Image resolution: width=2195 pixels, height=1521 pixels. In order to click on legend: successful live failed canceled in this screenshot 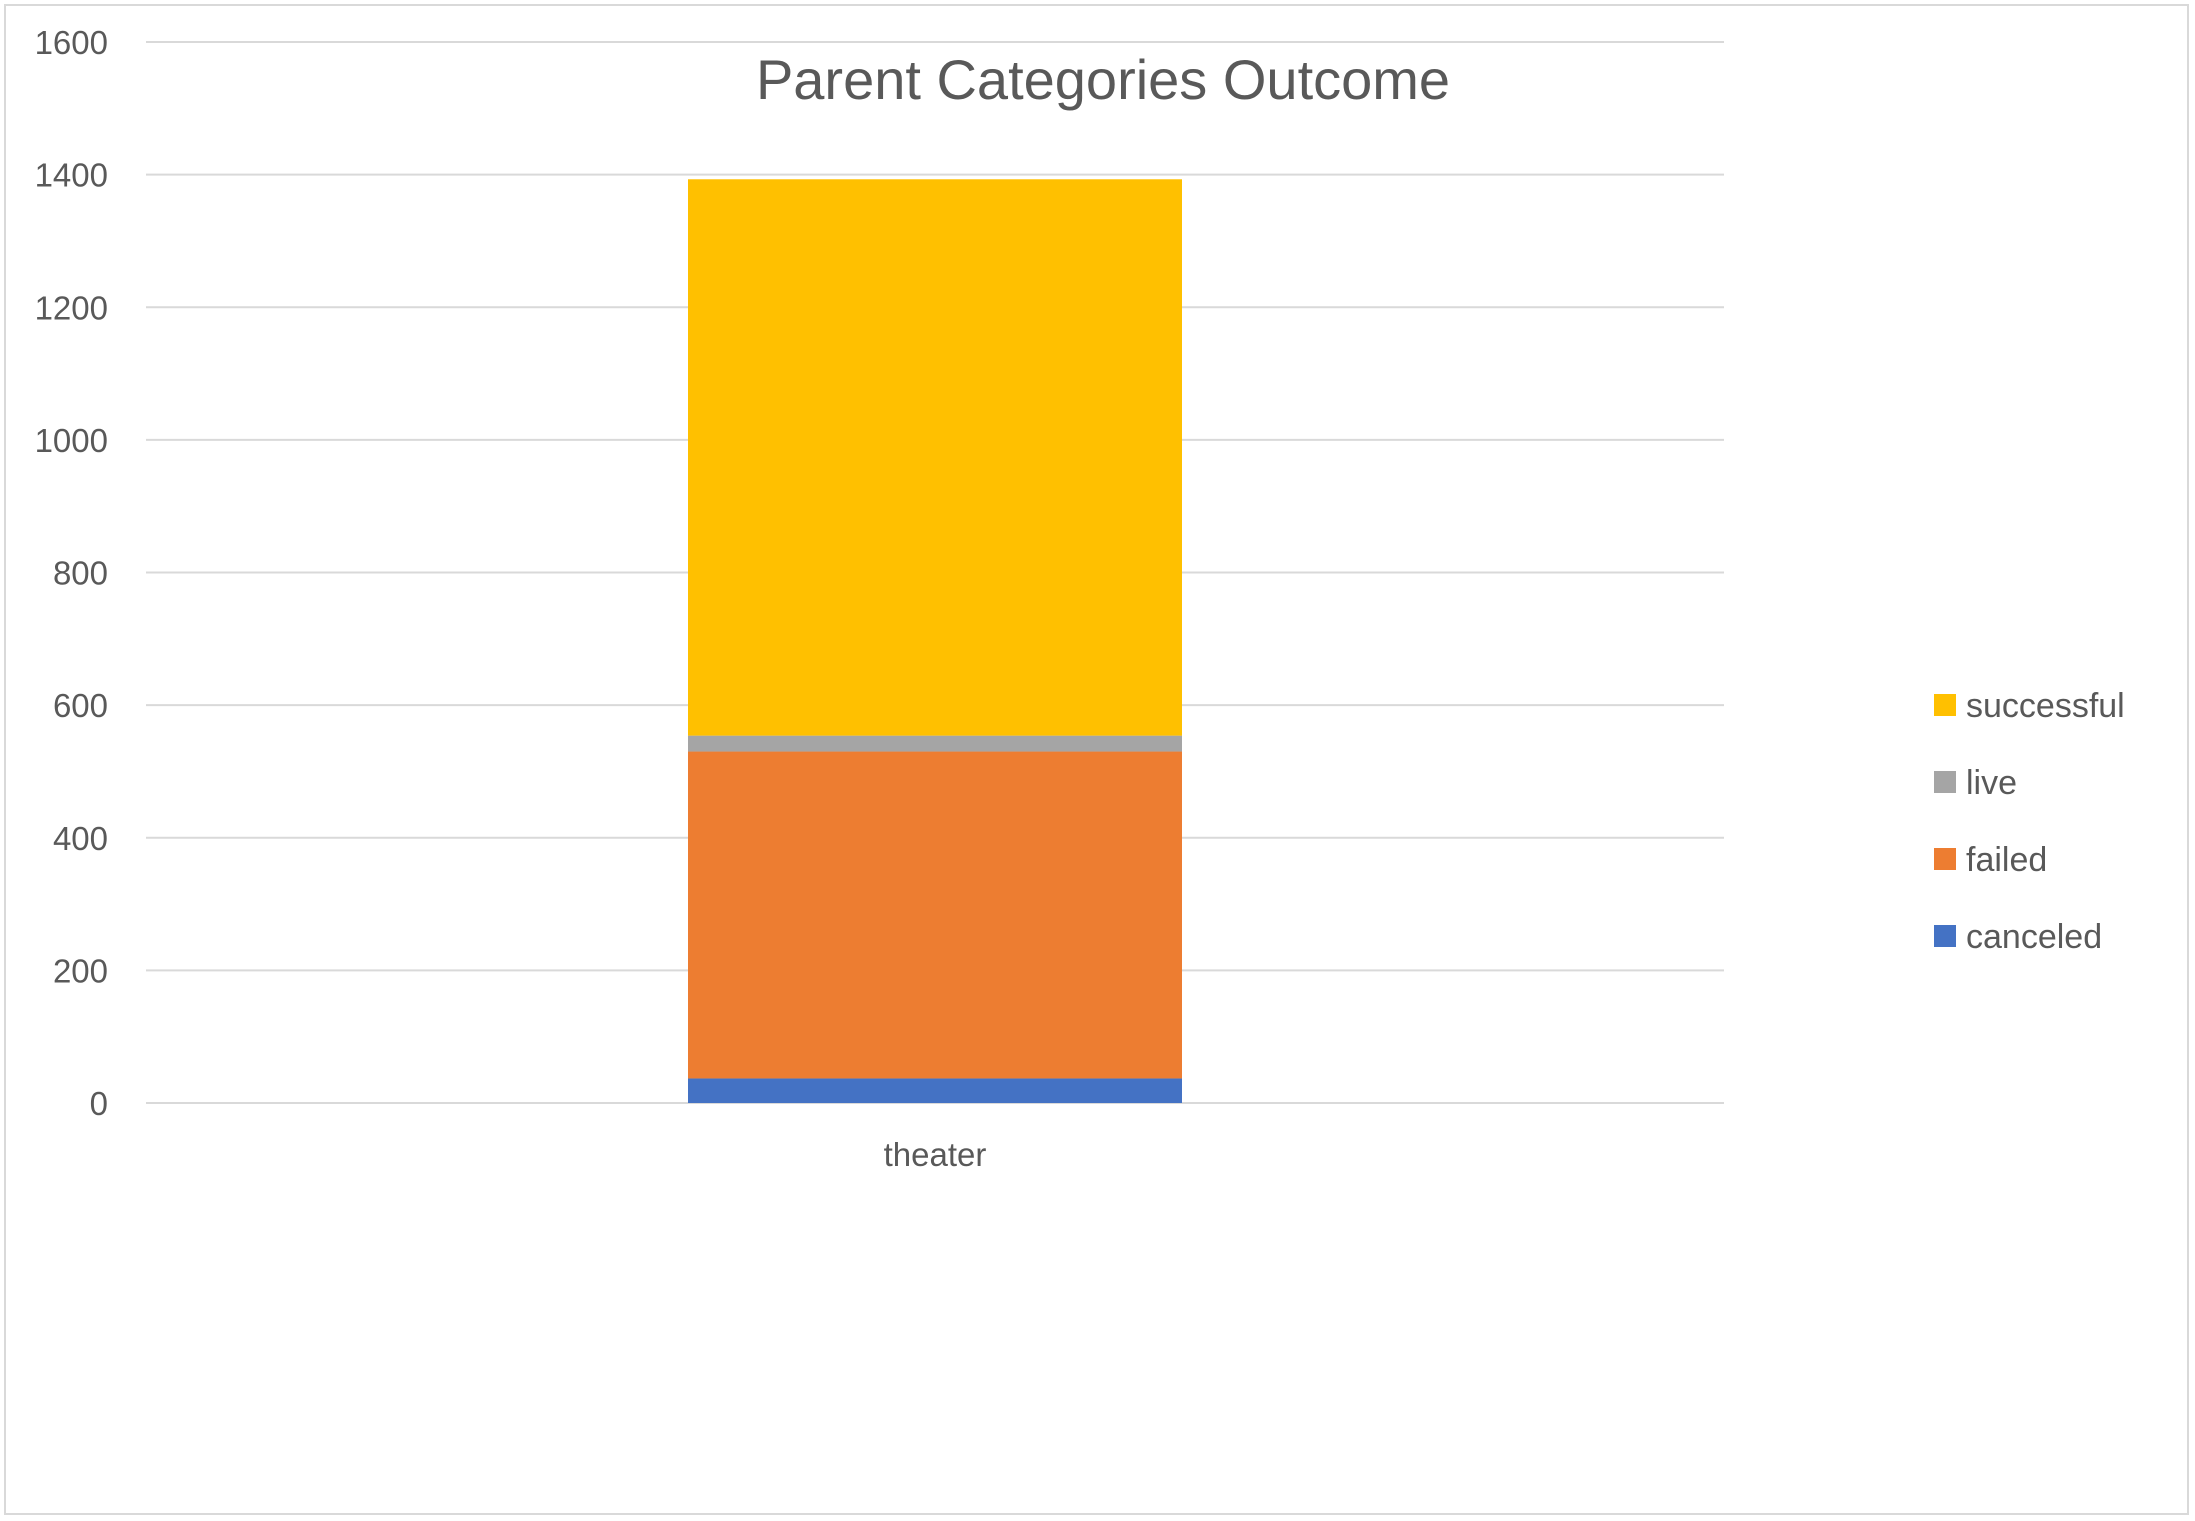, I will do `click(2029, 821)`.